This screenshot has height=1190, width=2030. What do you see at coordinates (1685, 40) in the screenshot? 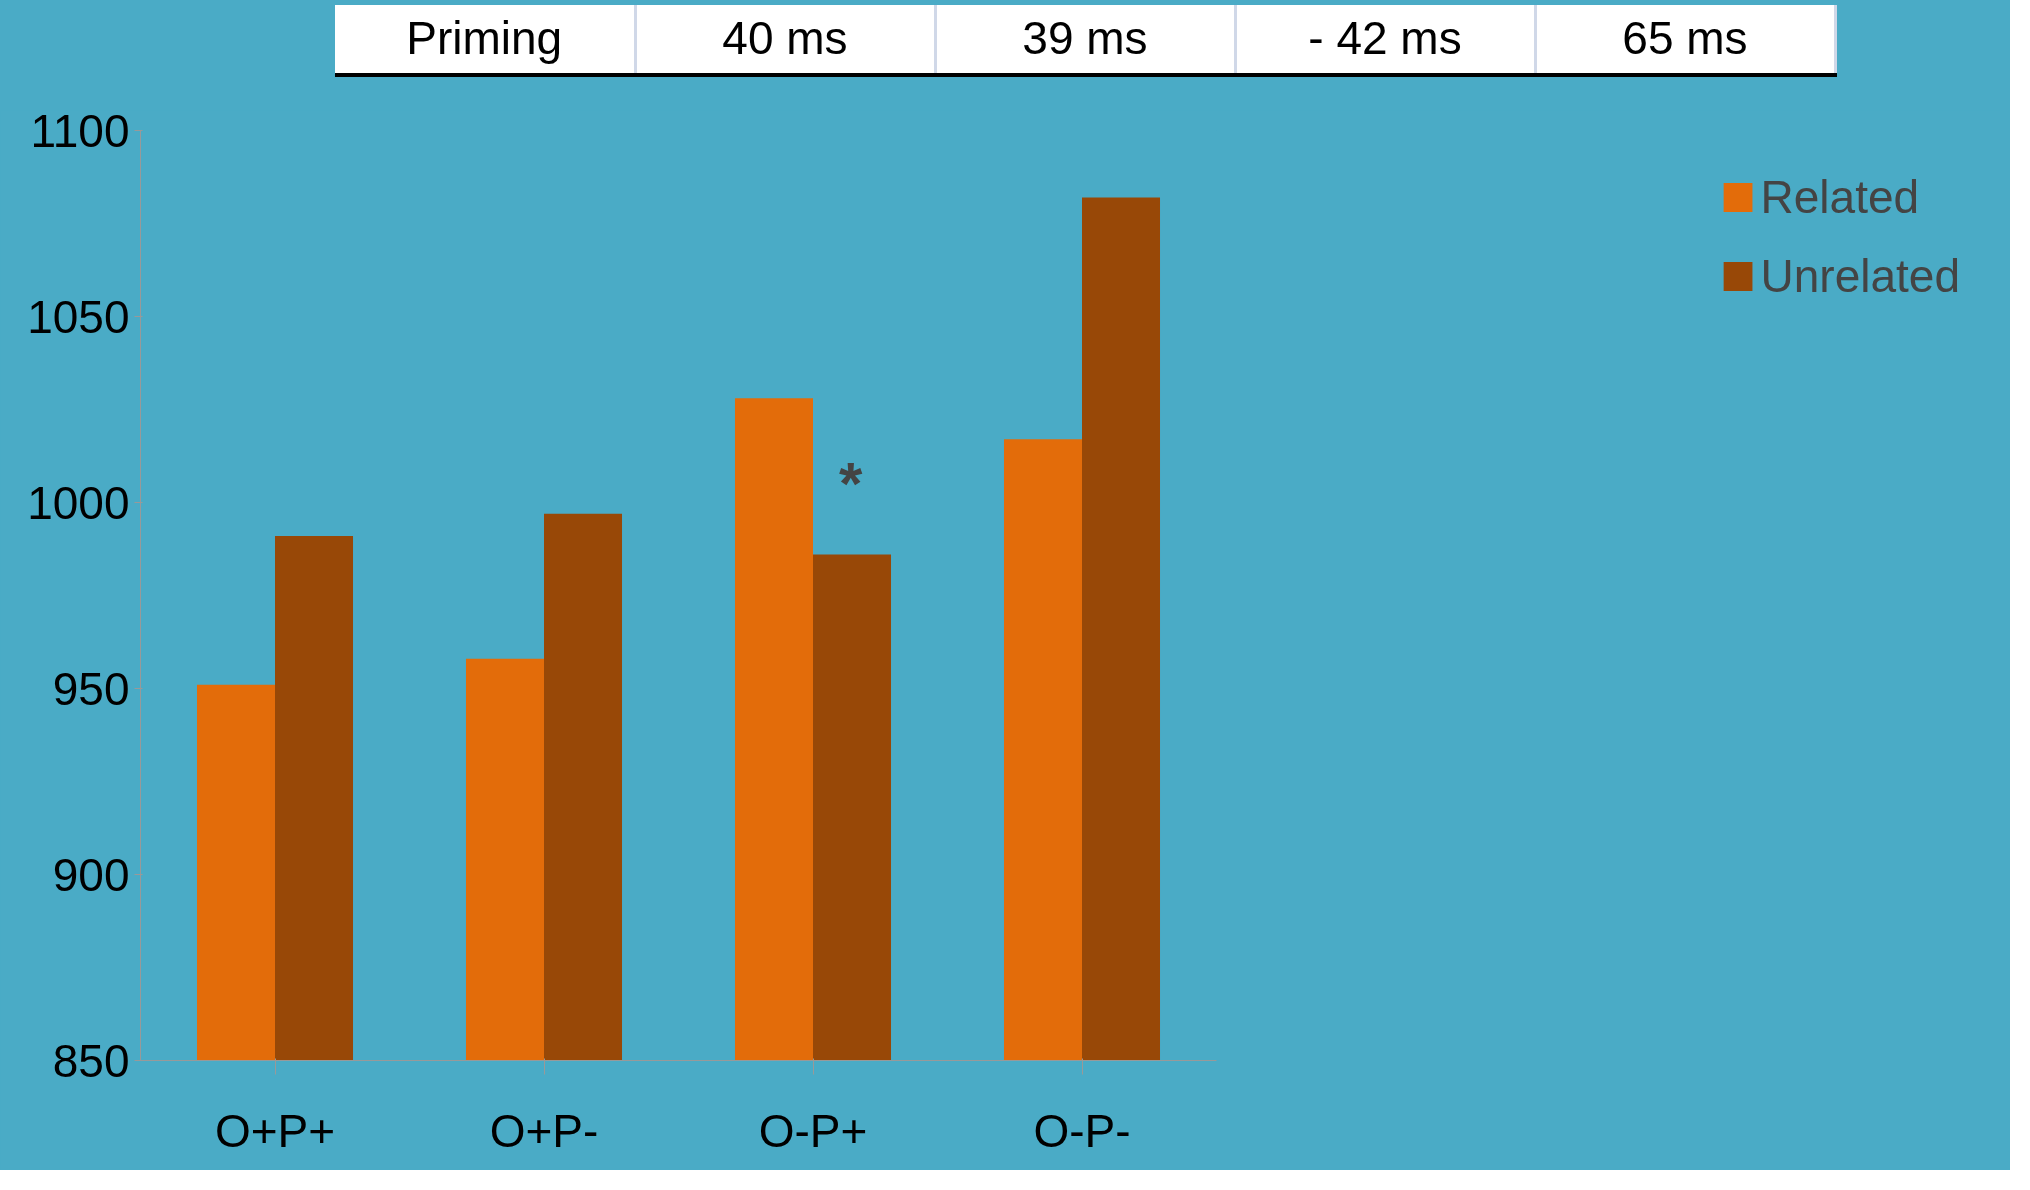
I see `text: 65 ms` at bounding box center [1685, 40].